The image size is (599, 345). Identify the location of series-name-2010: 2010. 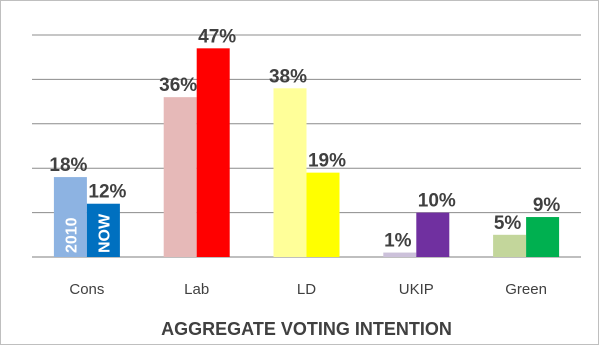
(71, 235).